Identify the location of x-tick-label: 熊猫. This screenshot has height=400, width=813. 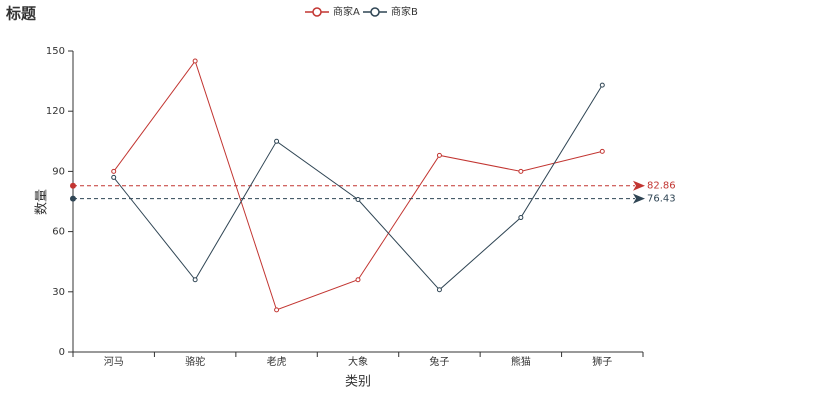
(521, 361).